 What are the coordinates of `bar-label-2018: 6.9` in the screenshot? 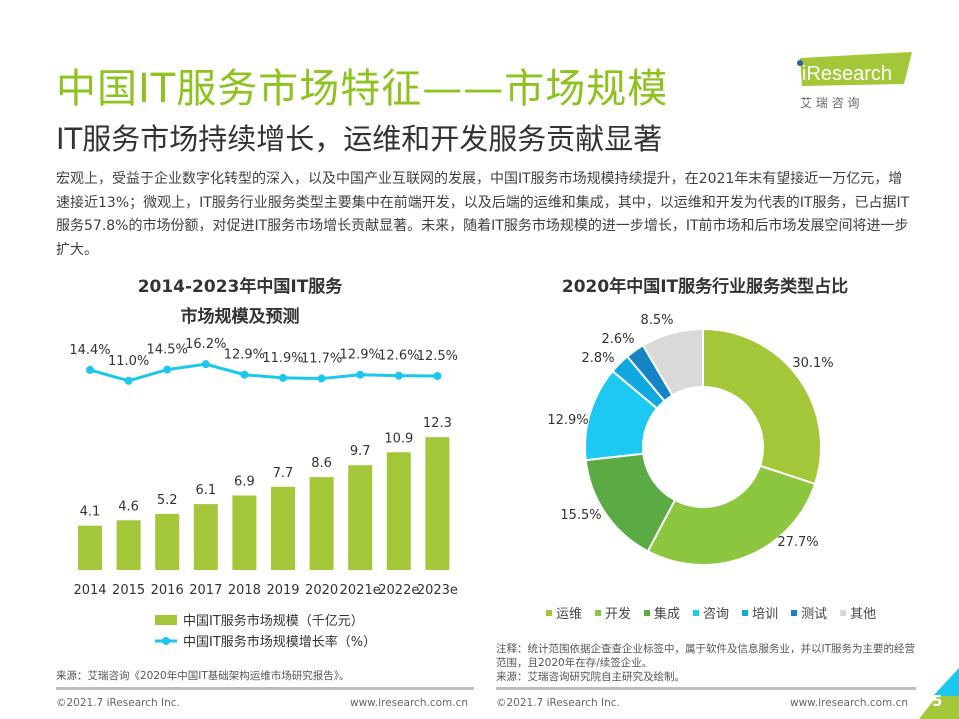 It's located at (244, 481).